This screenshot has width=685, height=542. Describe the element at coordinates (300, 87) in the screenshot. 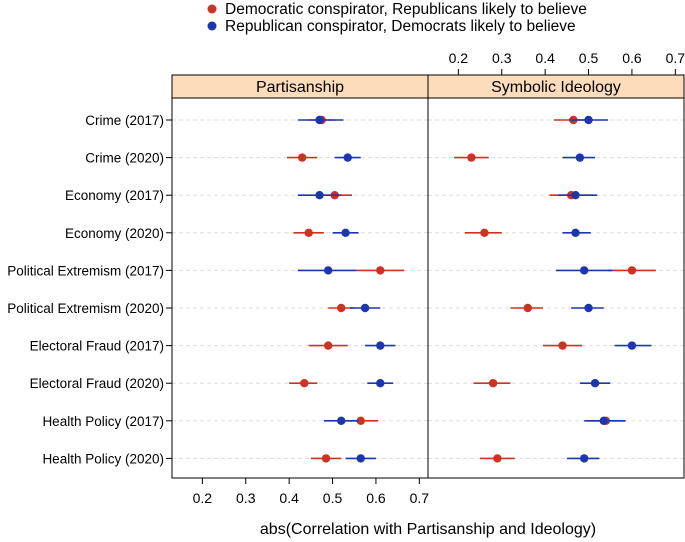

I see `strip-label: Partisanship` at that location.